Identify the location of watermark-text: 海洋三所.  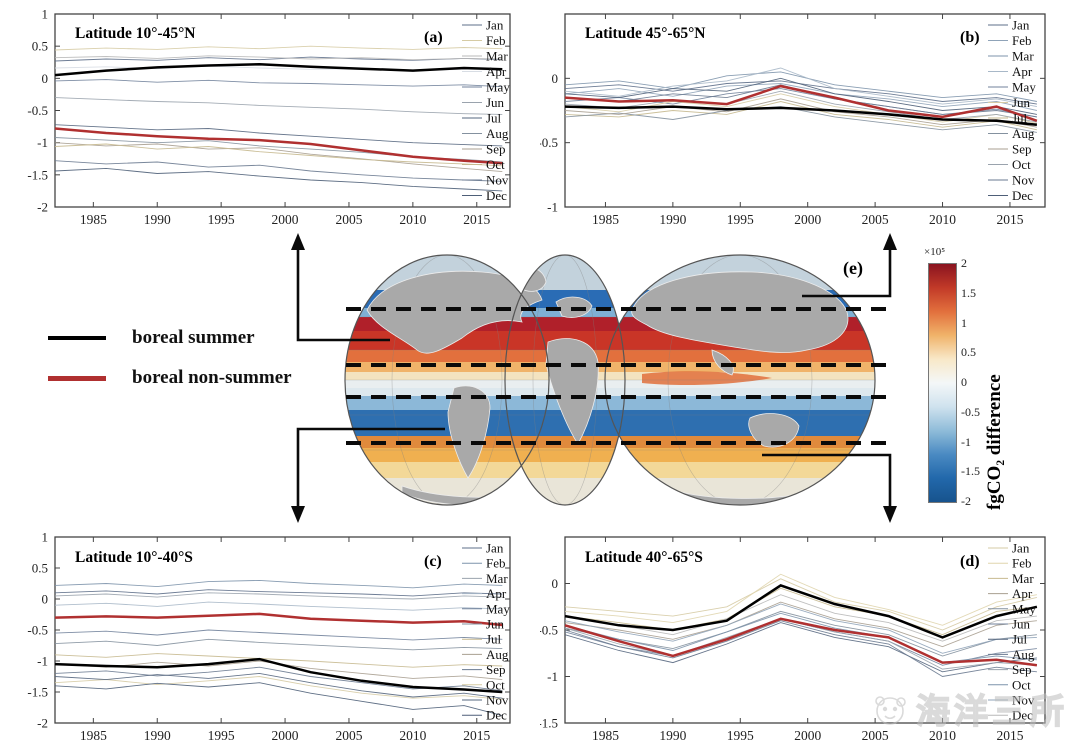
(991, 712).